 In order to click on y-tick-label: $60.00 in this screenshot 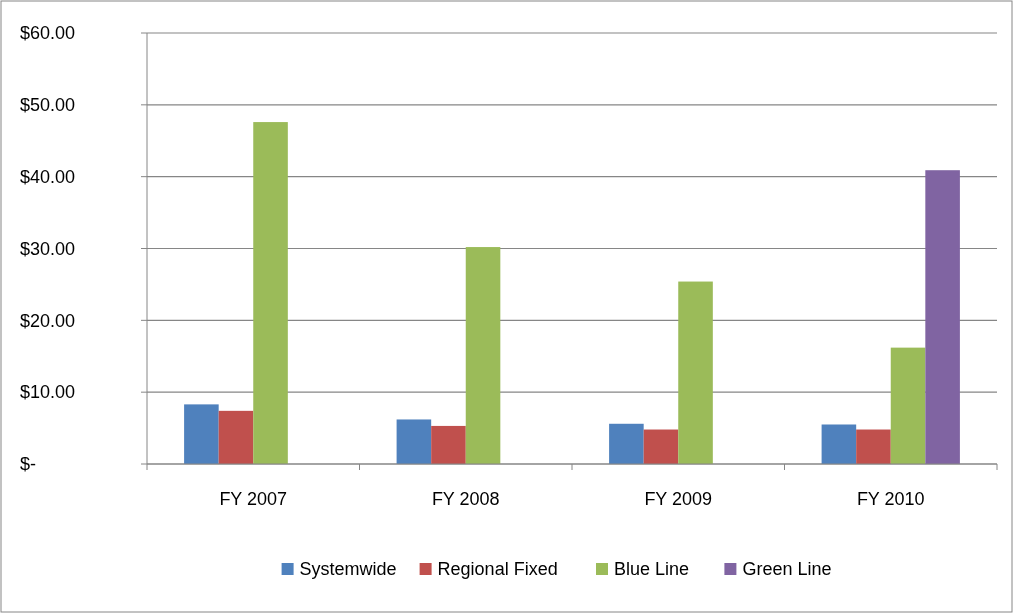, I will do `click(48, 33)`.